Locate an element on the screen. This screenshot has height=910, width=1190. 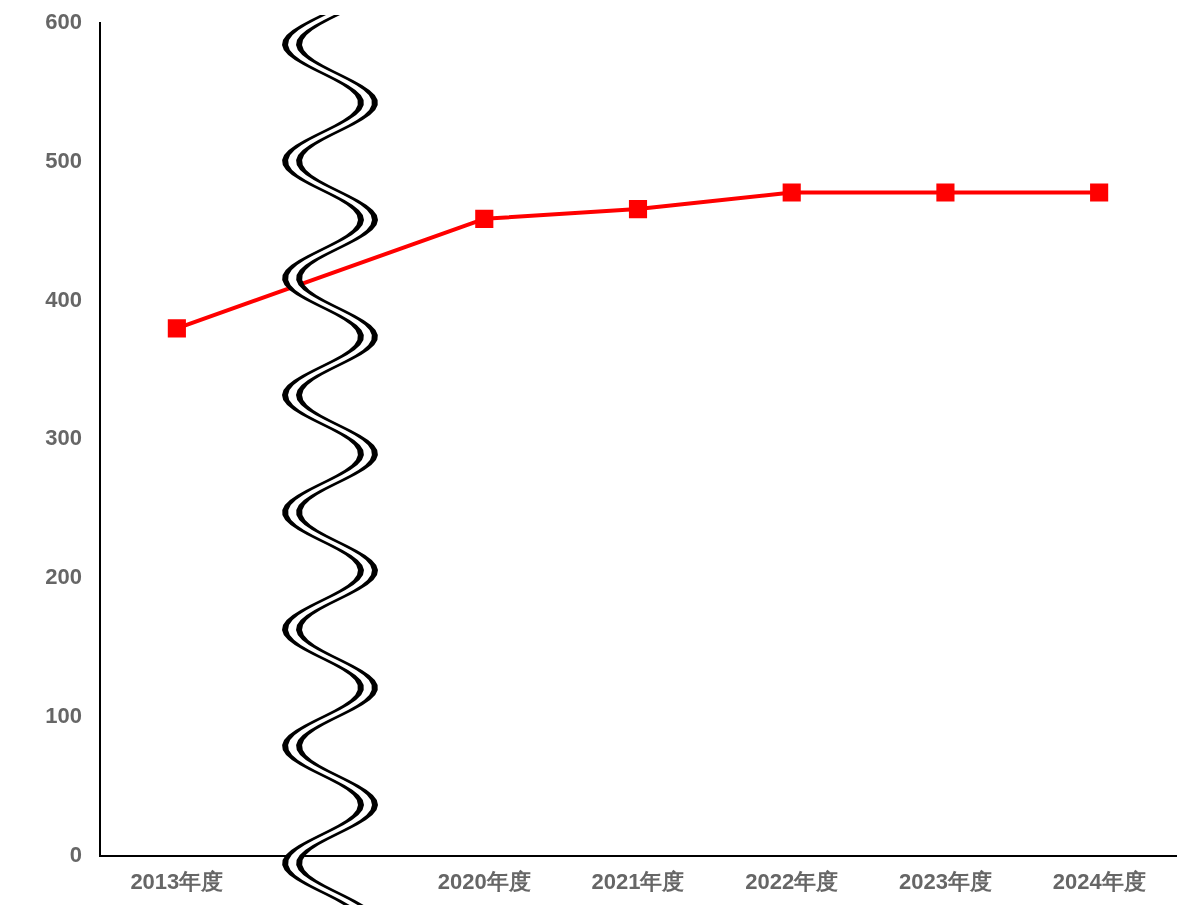
y-tick-label: 600 is located at coordinates (63, 22).